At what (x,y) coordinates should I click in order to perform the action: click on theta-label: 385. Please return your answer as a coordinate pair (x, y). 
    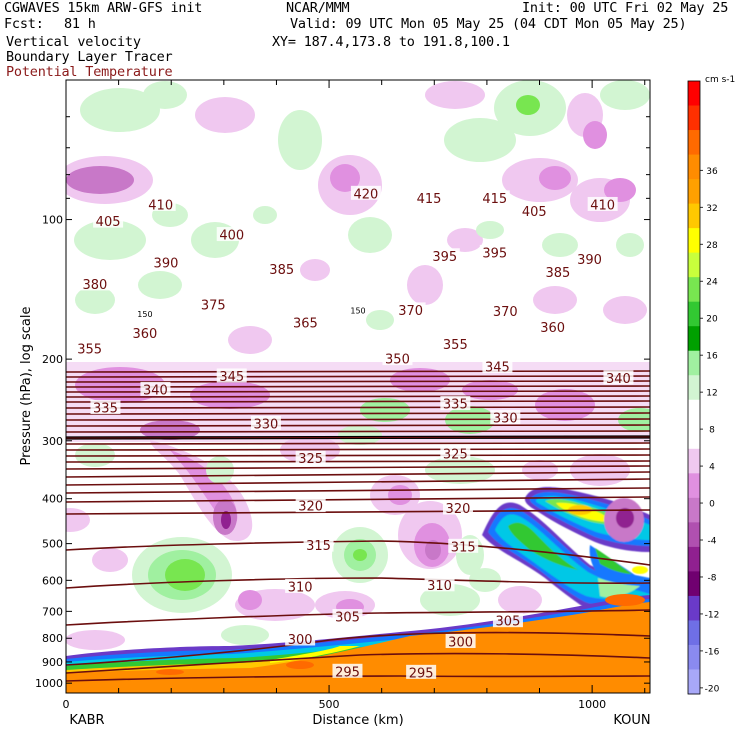
    Looking at the image, I should click on (558, 273).